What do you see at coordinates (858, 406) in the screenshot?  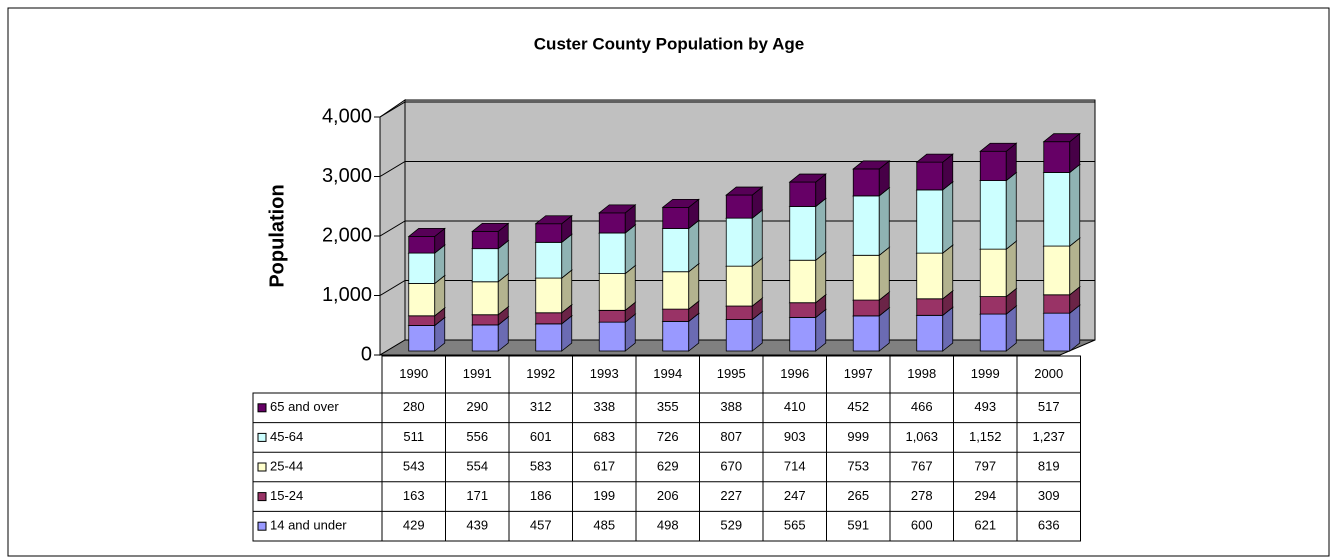 I see `table-cell: 452` at bounding box center [858, 406].